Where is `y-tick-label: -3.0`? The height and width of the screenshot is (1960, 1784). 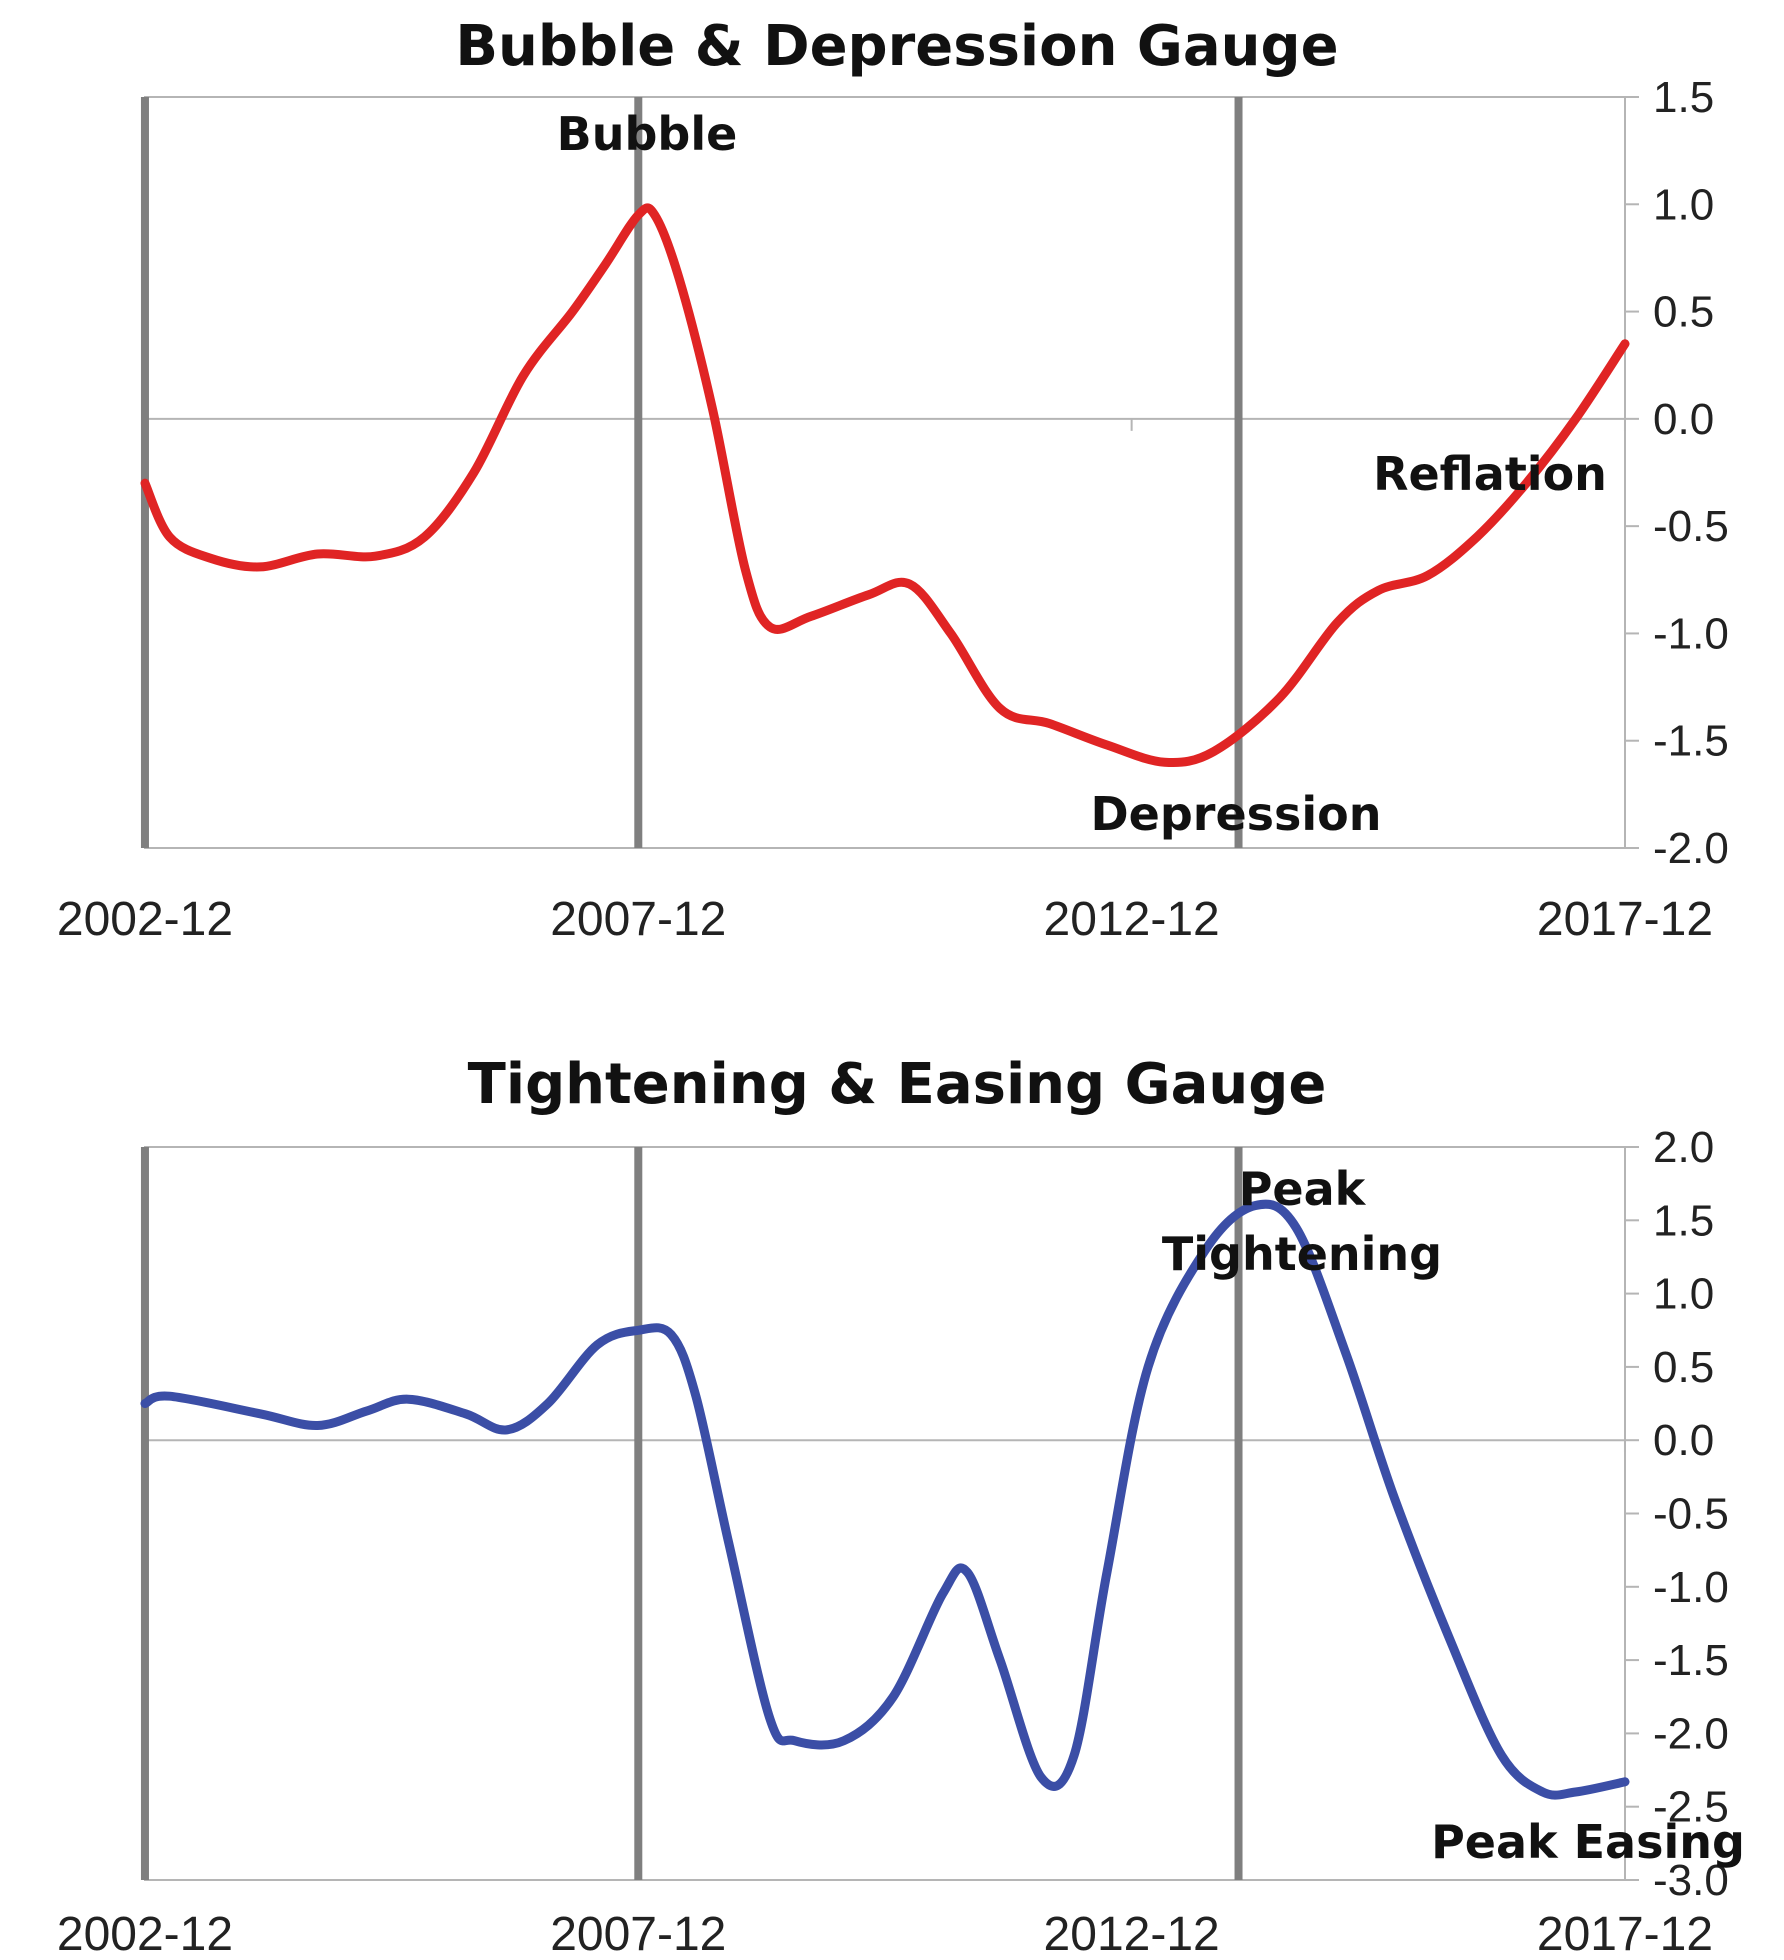
y-tick-label: -3.0 is located at coordinates (1691, 1880).